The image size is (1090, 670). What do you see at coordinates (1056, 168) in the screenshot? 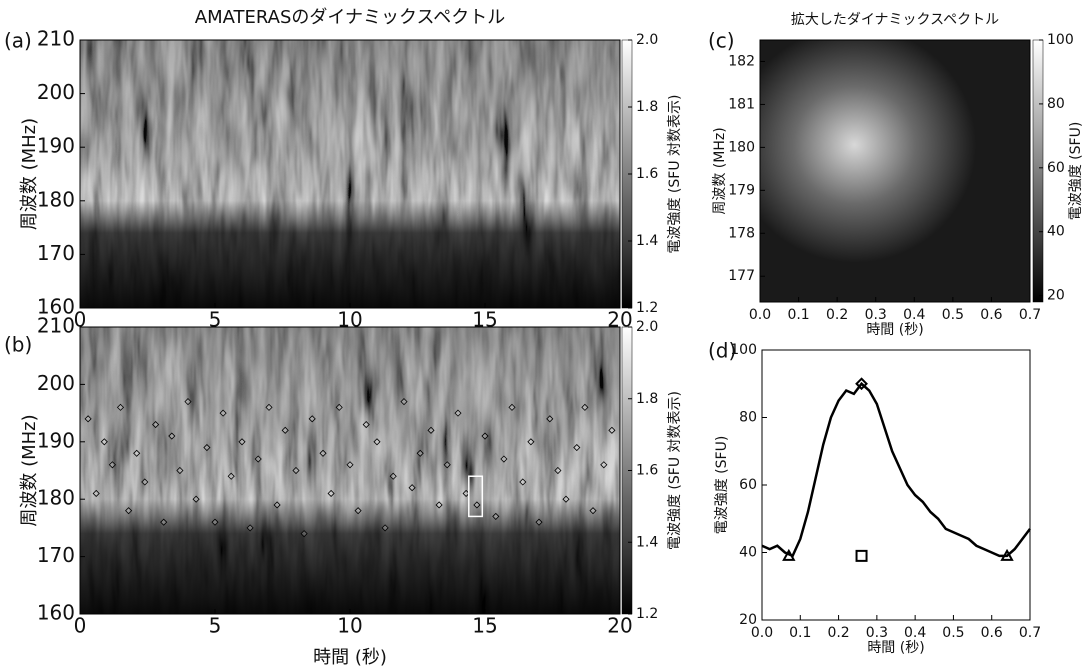
I see `colorbar-tick-label: 60` at bounding box center [1056, 168].